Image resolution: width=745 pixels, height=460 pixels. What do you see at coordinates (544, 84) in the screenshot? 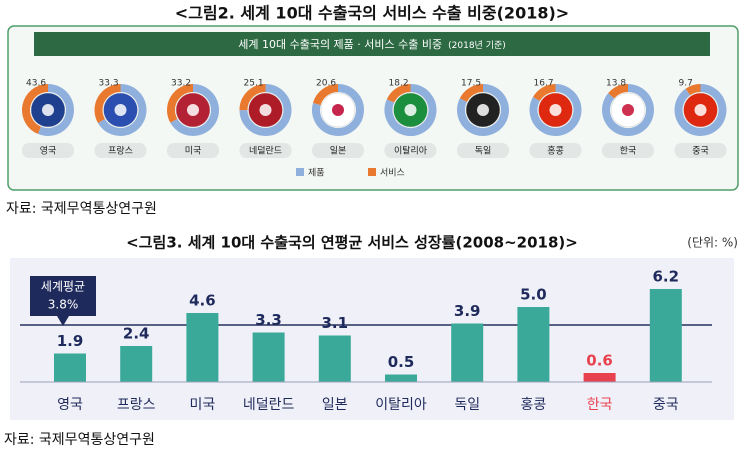
I see `data-label: 16.7` at bounding box center [544, 84].